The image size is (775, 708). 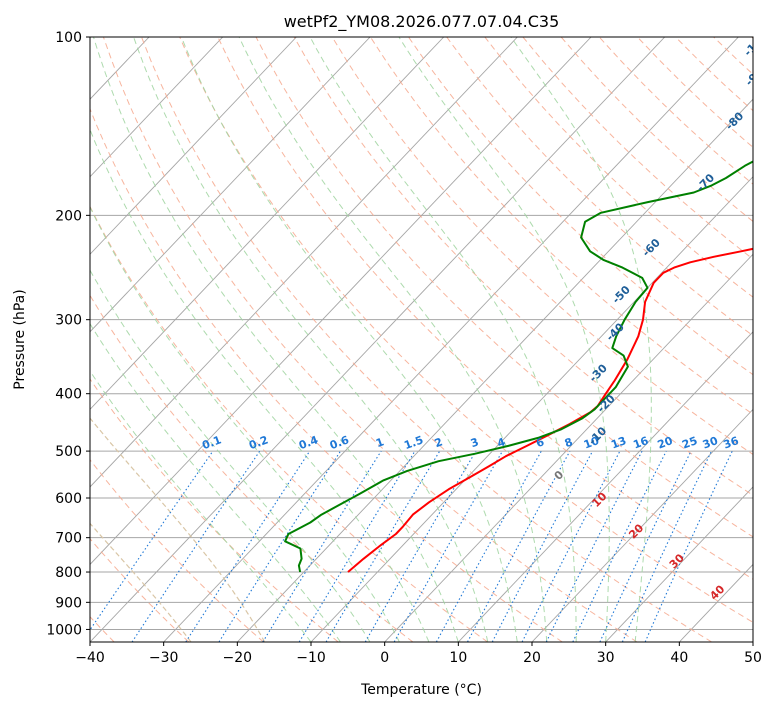 I want to click on mixing-ratio-label: 6, so click(x=540, y=442).